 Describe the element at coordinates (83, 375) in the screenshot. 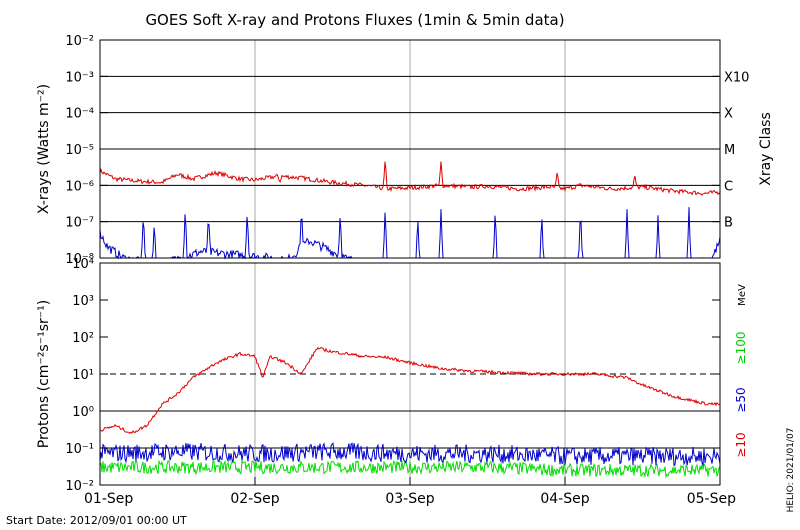

I see `proton-y-tick-label: 10¹` at that location.